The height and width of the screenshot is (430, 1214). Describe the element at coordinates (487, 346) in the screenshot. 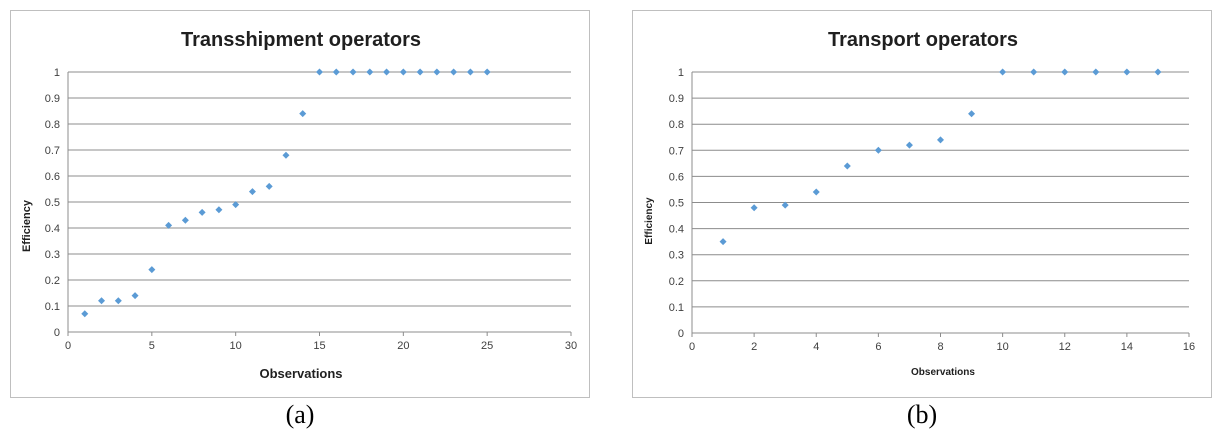

I see `x-tick-label: 25` at that location.